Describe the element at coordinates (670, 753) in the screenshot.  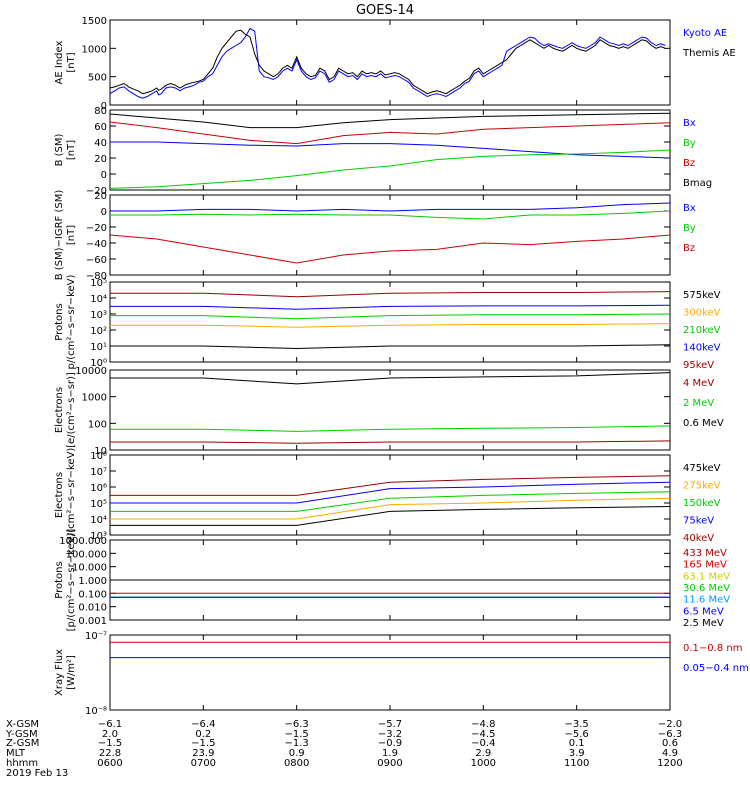
I see `ephemeris-value: 4.9` at that location.